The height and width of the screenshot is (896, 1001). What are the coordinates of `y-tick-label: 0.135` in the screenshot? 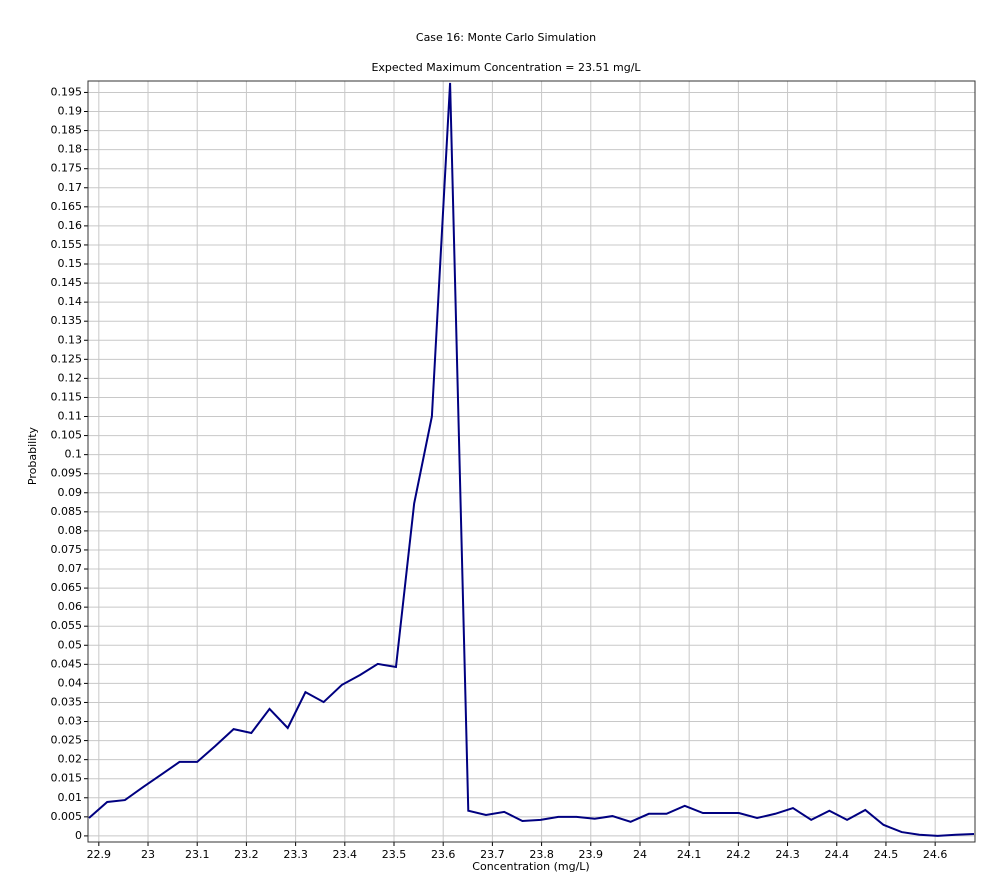 It's located at (67, 320).